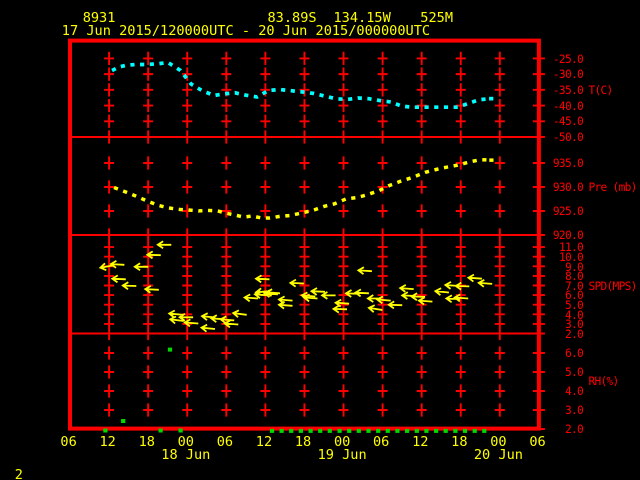 Image resolution: width=640 pixels, height=480 pixels. I want to click on panel-name-label: T(C), so click(601, 91).